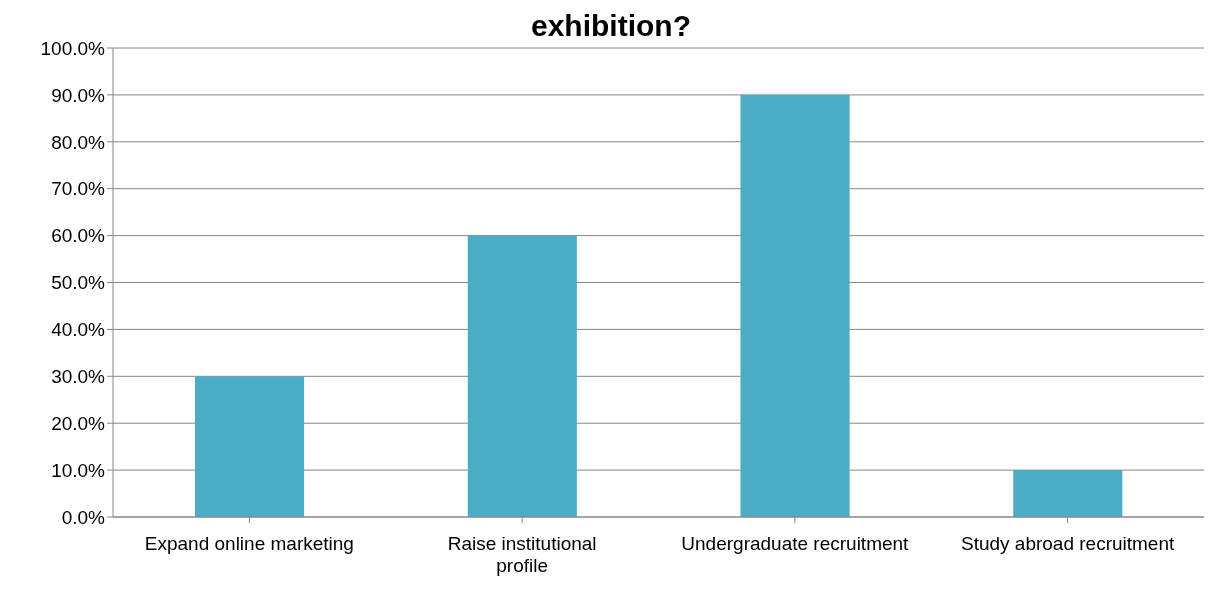  What do you see at coordinates (1068, 544) in the screenshot?
I see `x-tick-label: Study abroad recruitment` at bounding box center [1068, 544].